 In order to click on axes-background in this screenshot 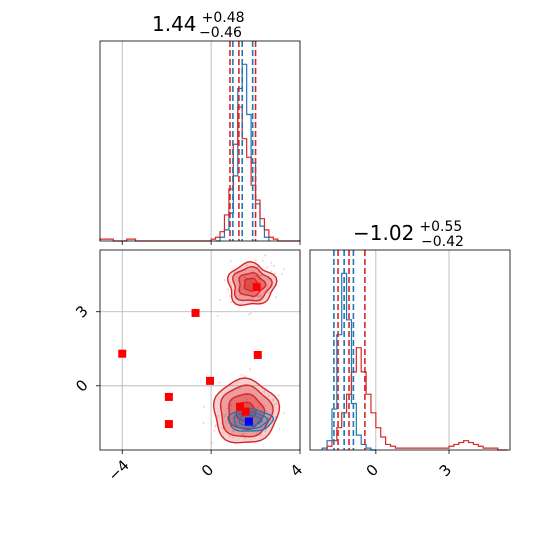, I will do `click(200, 141)`.